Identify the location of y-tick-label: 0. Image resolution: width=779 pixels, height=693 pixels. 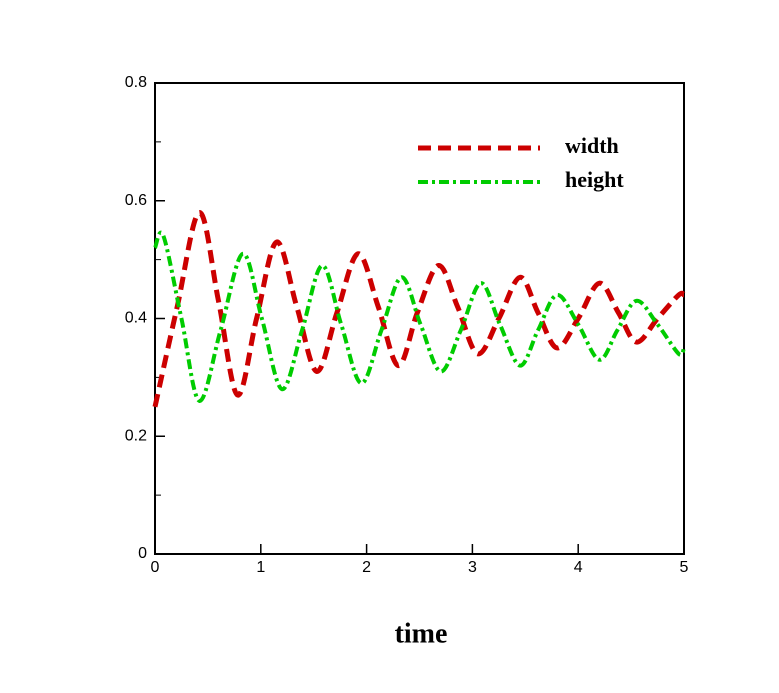
(142, 553).